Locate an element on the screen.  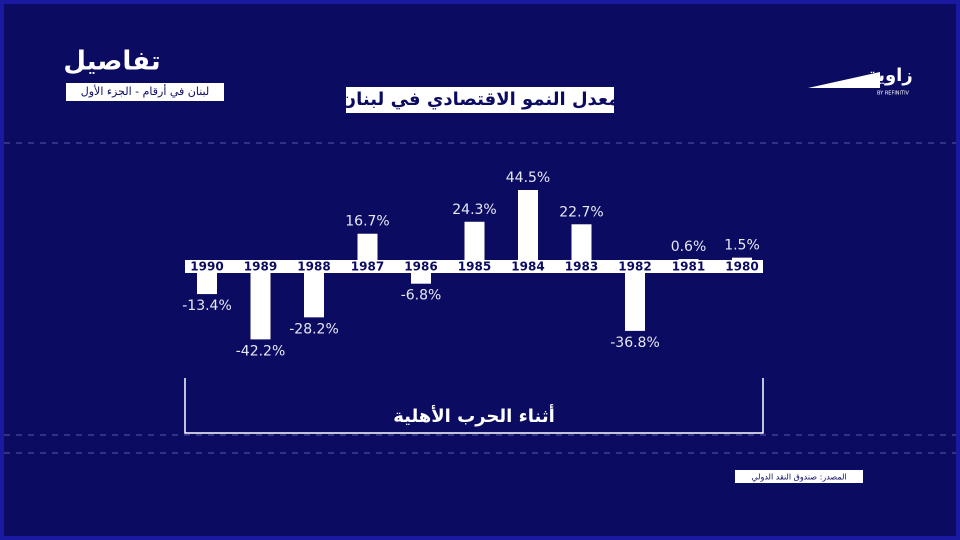
chart-title: معدل النمو الاقتصادي في لبنان is located at coordinates (480, 99).